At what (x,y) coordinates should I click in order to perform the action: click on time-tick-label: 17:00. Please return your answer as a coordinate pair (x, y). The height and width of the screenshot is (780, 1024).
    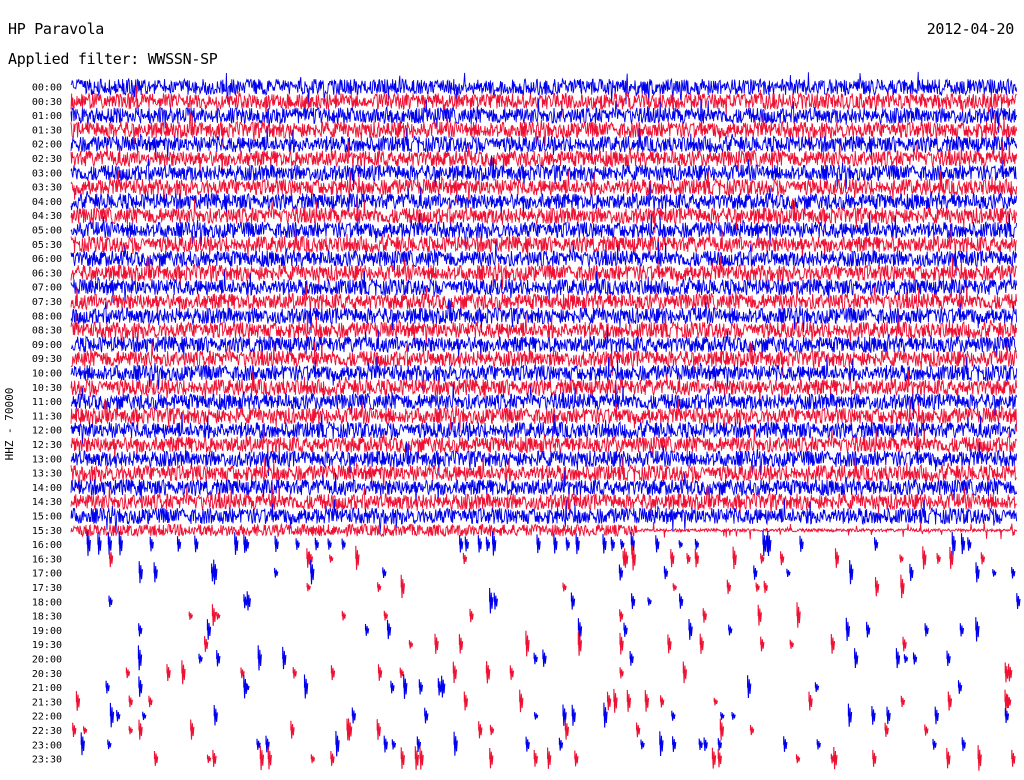
    Looking at the image, I should click on (47, 574).